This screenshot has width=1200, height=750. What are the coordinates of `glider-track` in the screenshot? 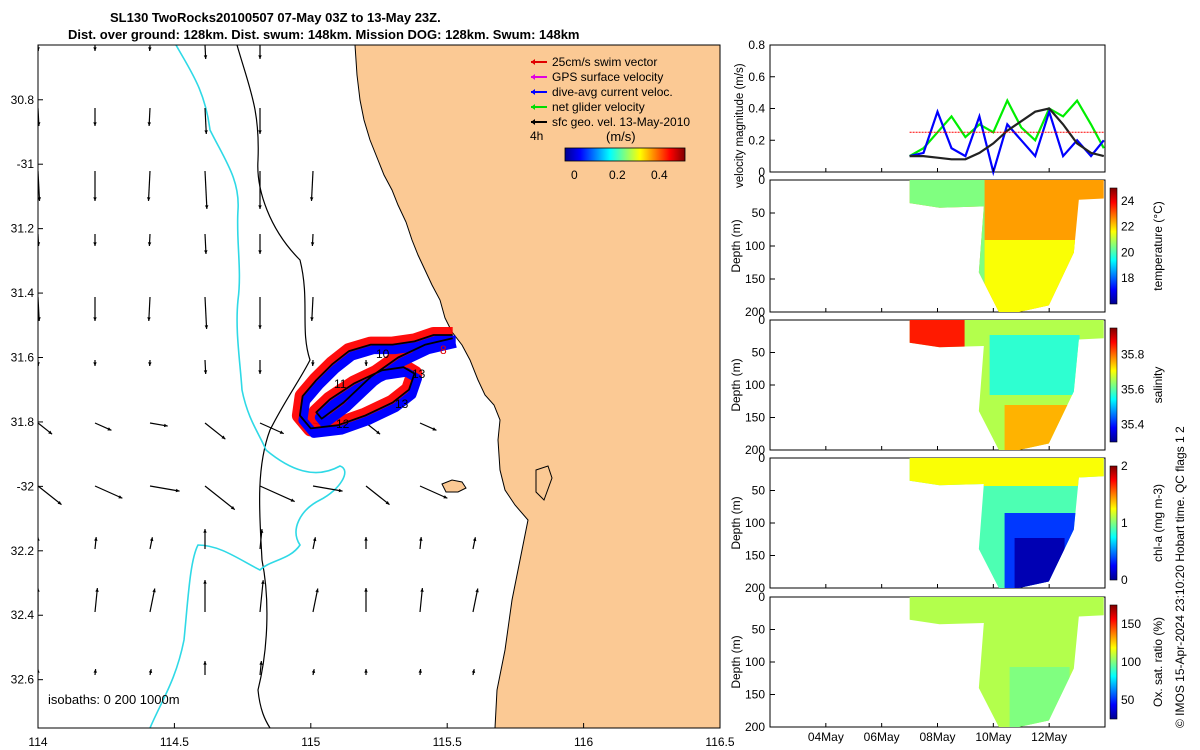 It's located at (374, 382).